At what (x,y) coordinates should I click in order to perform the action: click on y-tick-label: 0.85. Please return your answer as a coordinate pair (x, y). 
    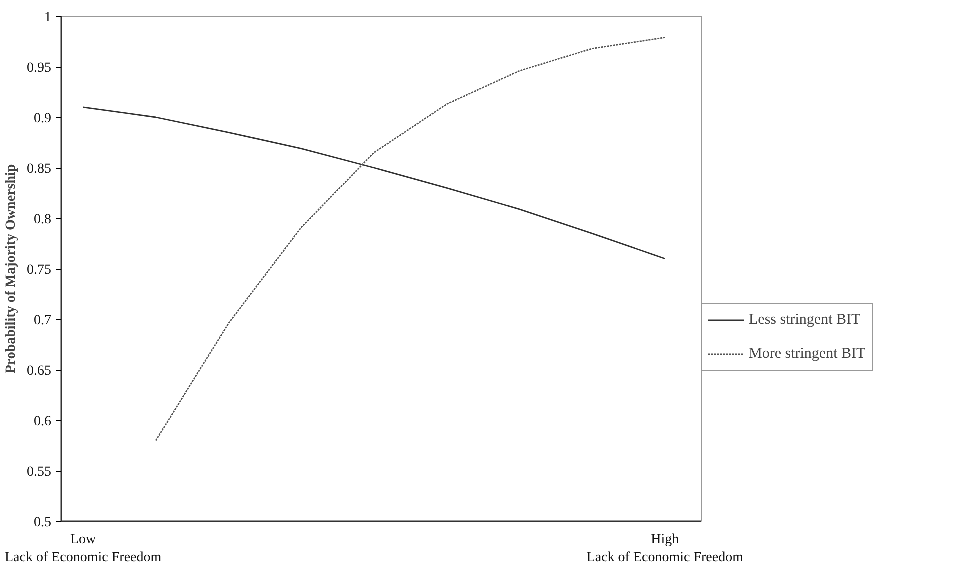
    Looking at the image, I should click on (39, 169).